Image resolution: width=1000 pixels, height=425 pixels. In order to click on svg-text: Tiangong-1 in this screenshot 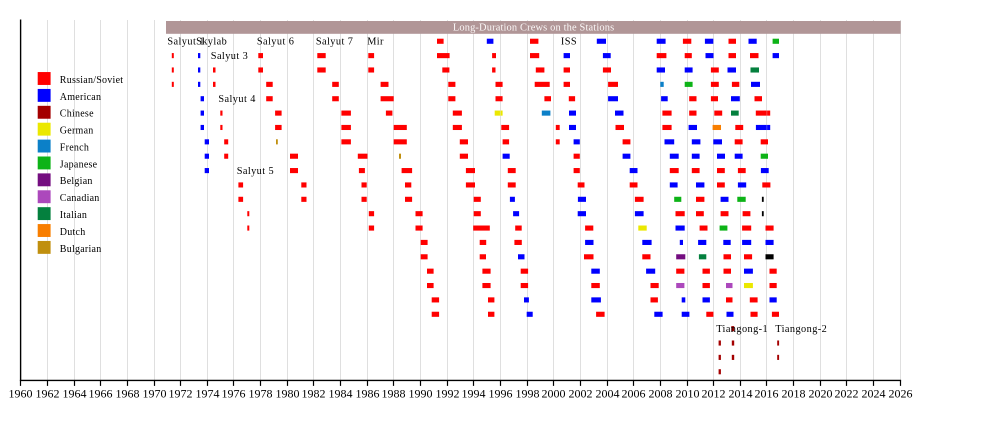, I will do `click(742, 329)`.